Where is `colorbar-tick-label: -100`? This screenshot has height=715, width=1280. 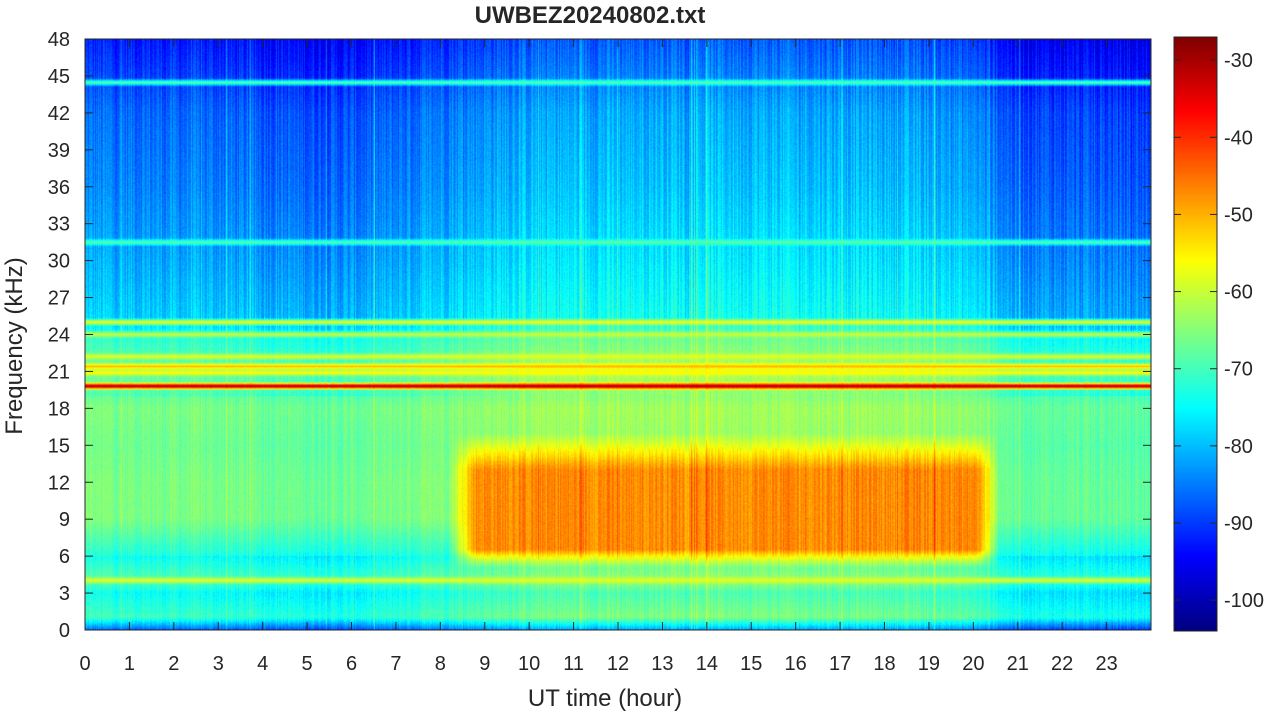 colorbar-tick-label: -100 is located at coordinates (1244, 601).